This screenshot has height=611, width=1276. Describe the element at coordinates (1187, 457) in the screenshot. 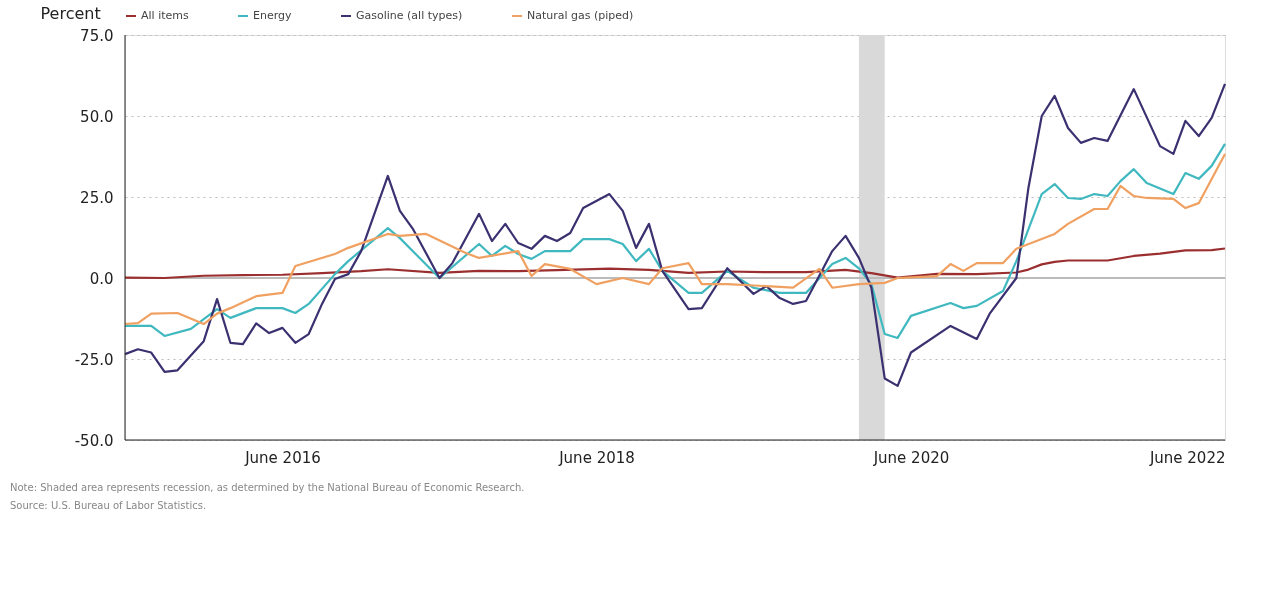

I see `x-tick-label: June 2022` at that location.